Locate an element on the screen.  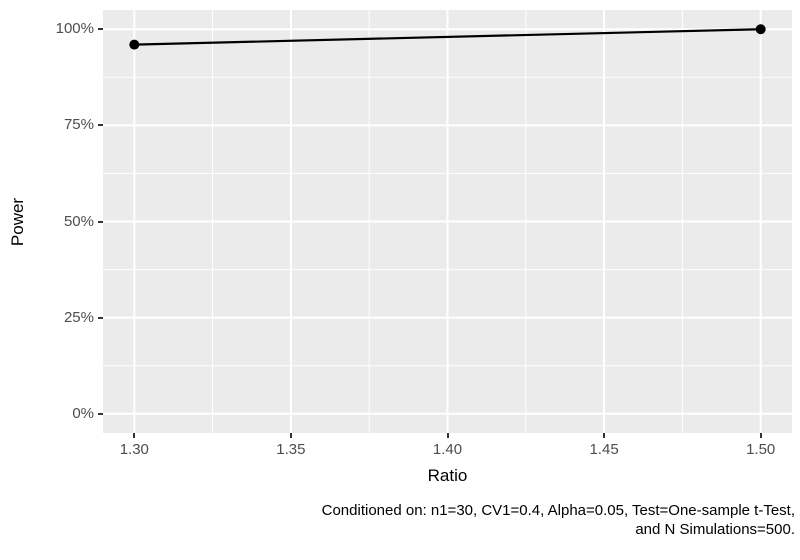
caption-line-2: and N Simulations=500. is located at coordinates (715, 529).